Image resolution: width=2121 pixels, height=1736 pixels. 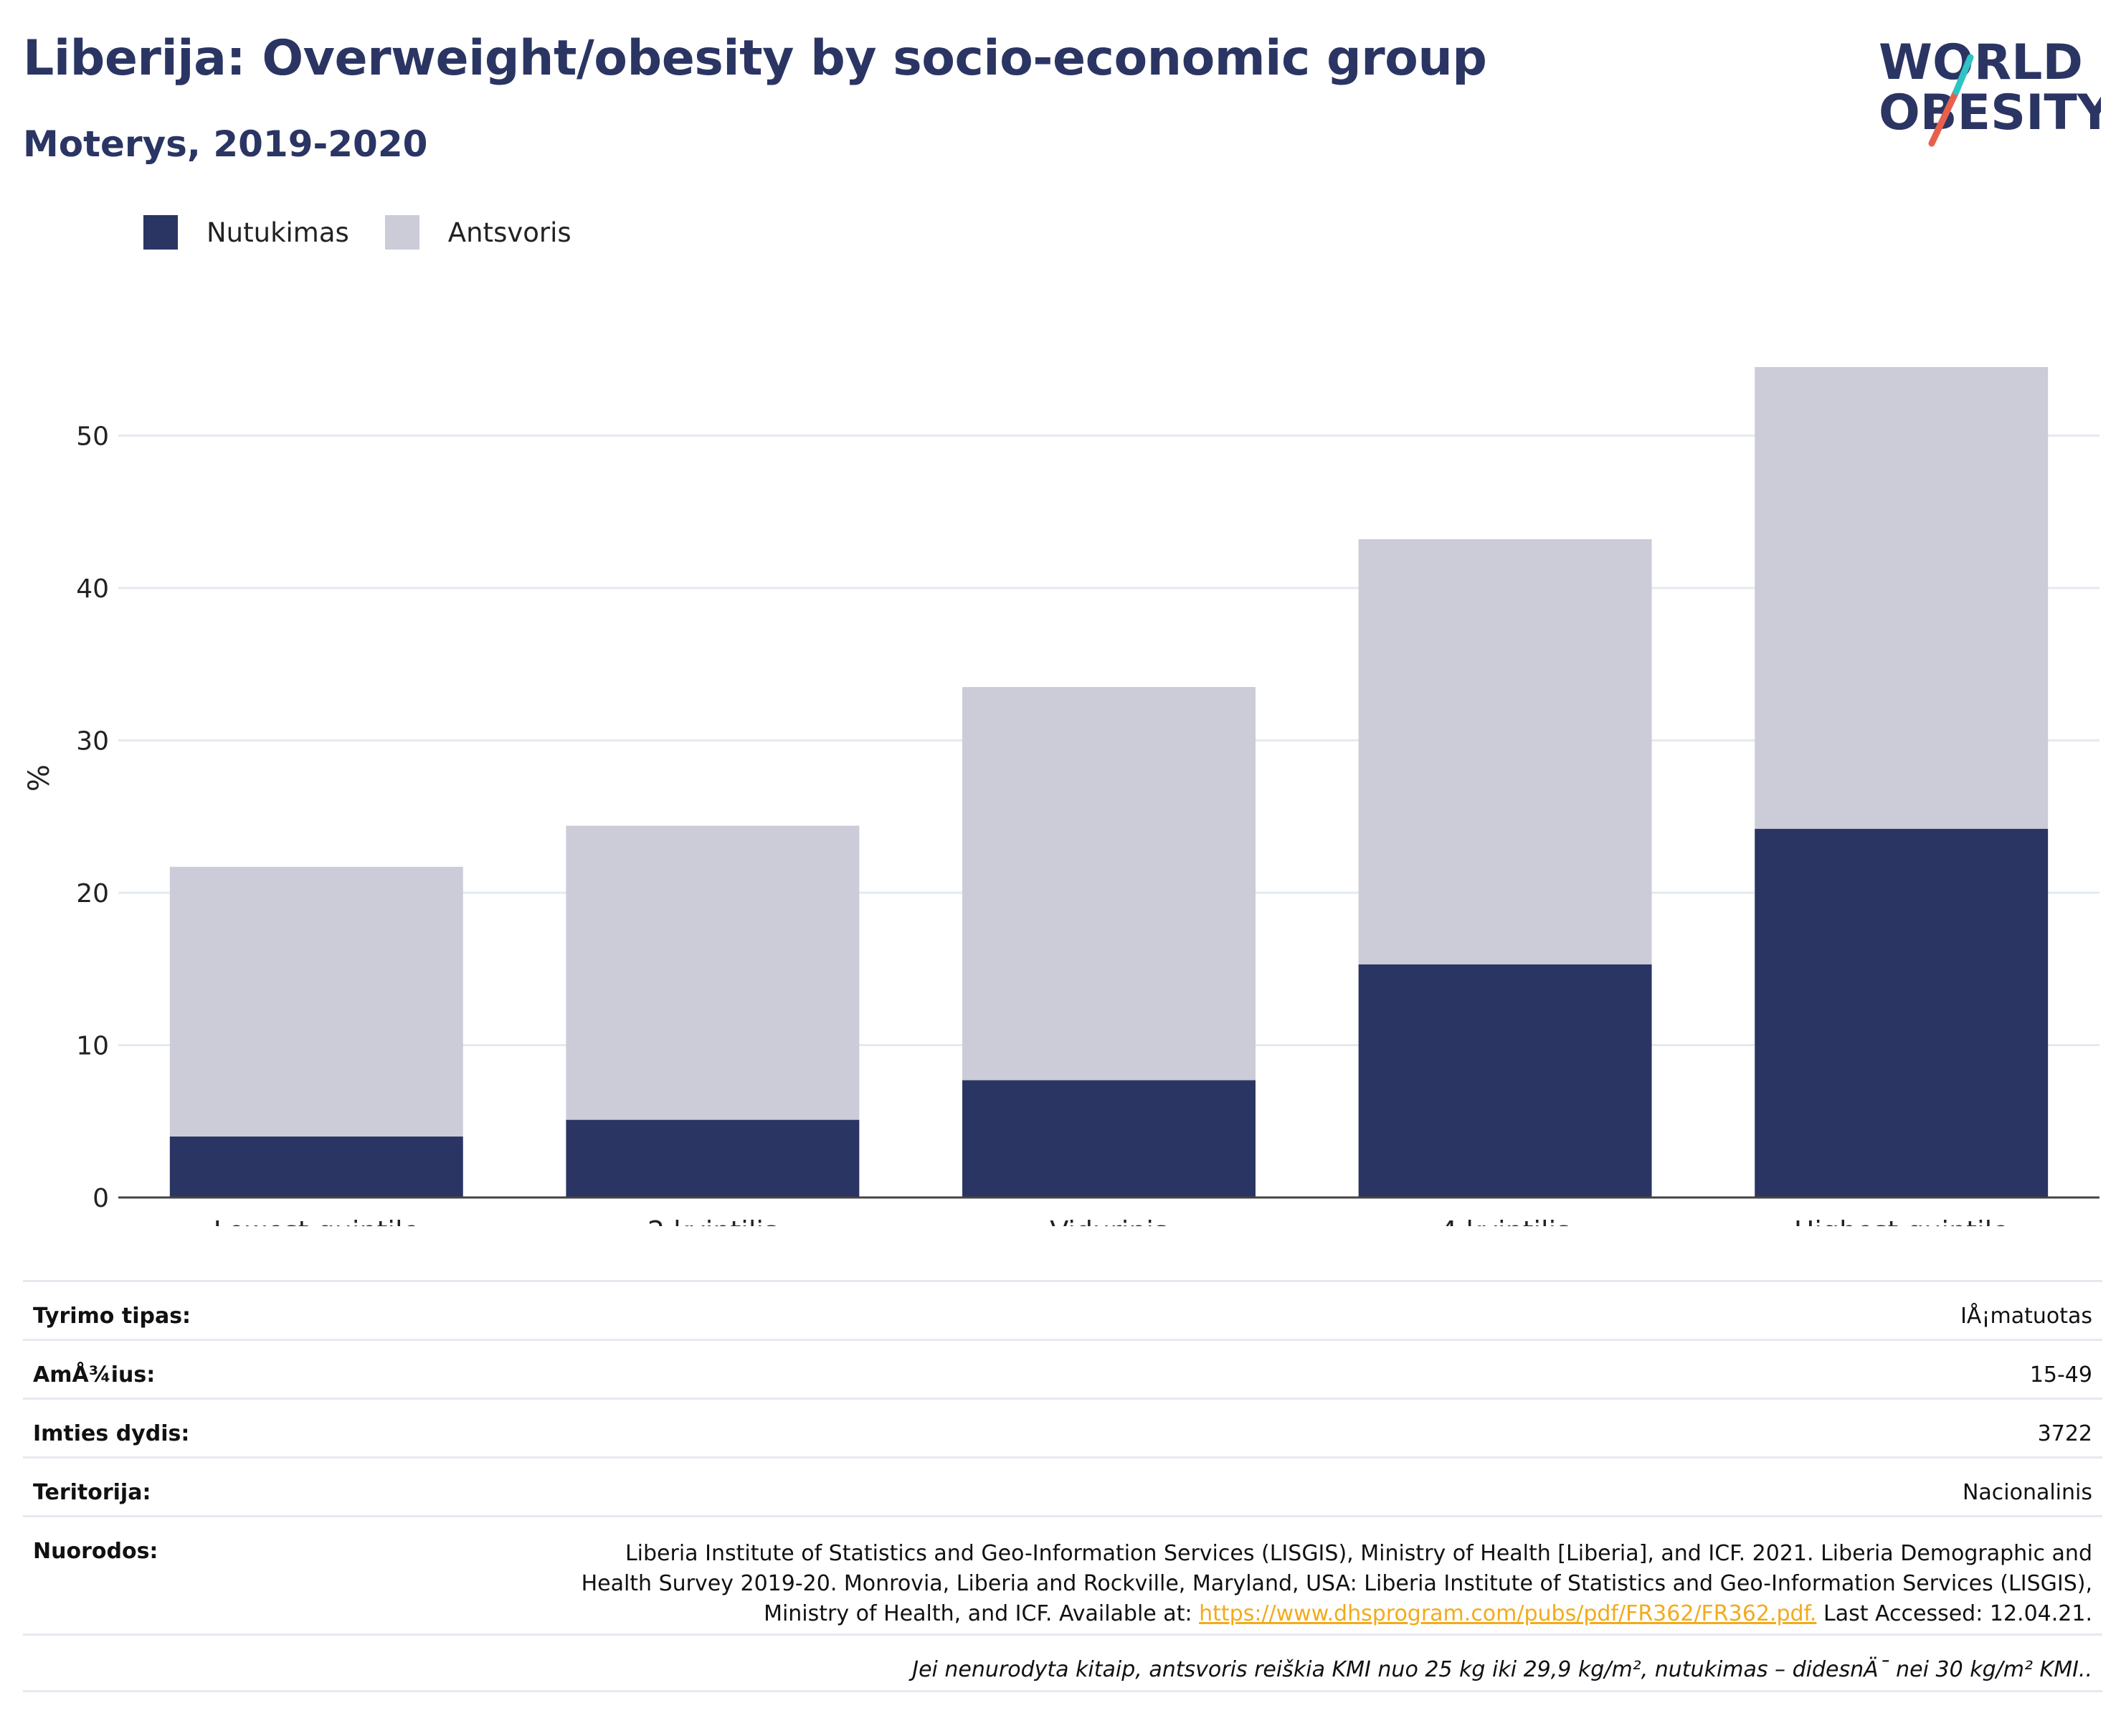 I want to click on info-row-age: AmÅ¾ius: 15-49, so click(x=1062, y=1368).